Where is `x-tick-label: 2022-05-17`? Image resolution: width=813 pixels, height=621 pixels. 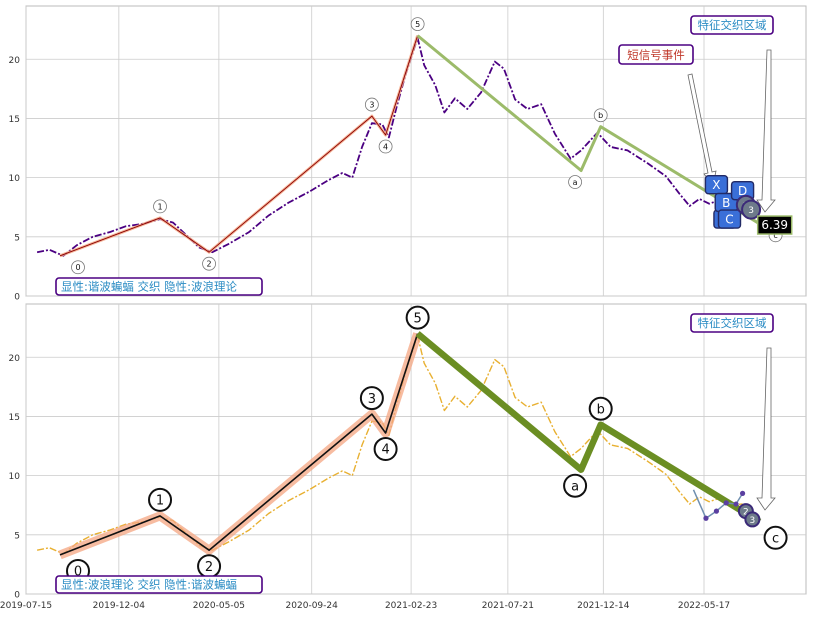 x-tick-label: 2022-05-17 is located at coordinates (704, 606).